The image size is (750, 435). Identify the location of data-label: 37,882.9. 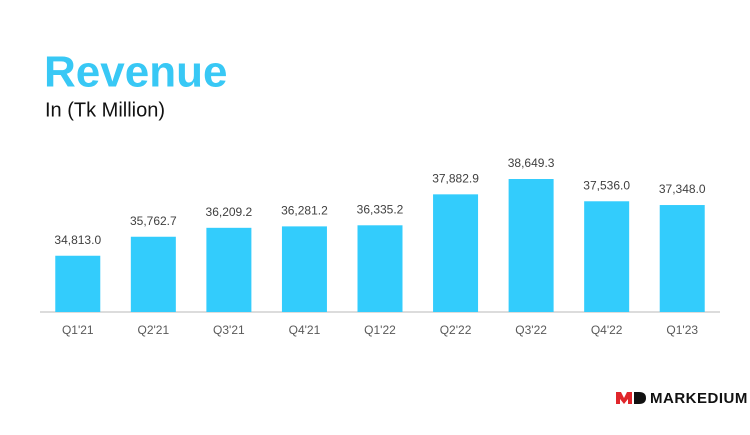
(455, 179).